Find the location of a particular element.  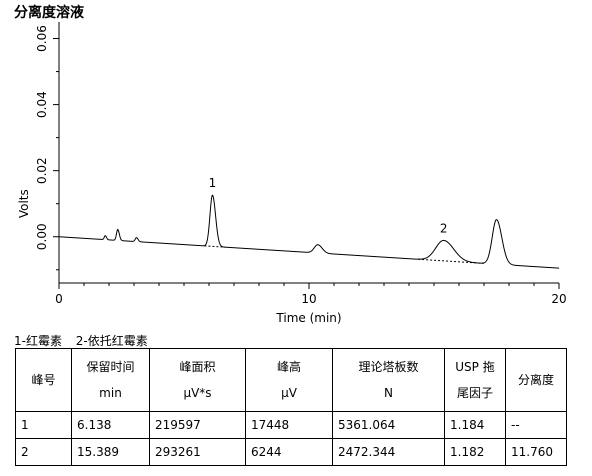

page-title: 分离度溶液 is located at coordinates (49, 13).